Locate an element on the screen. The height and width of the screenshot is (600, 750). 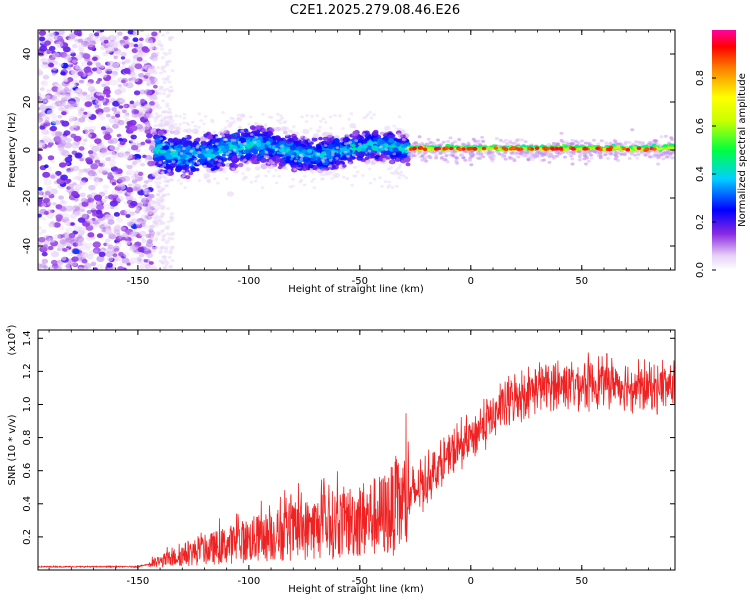
spectrogram-x-tick-label: -50 is located at coordinates (360, 281).